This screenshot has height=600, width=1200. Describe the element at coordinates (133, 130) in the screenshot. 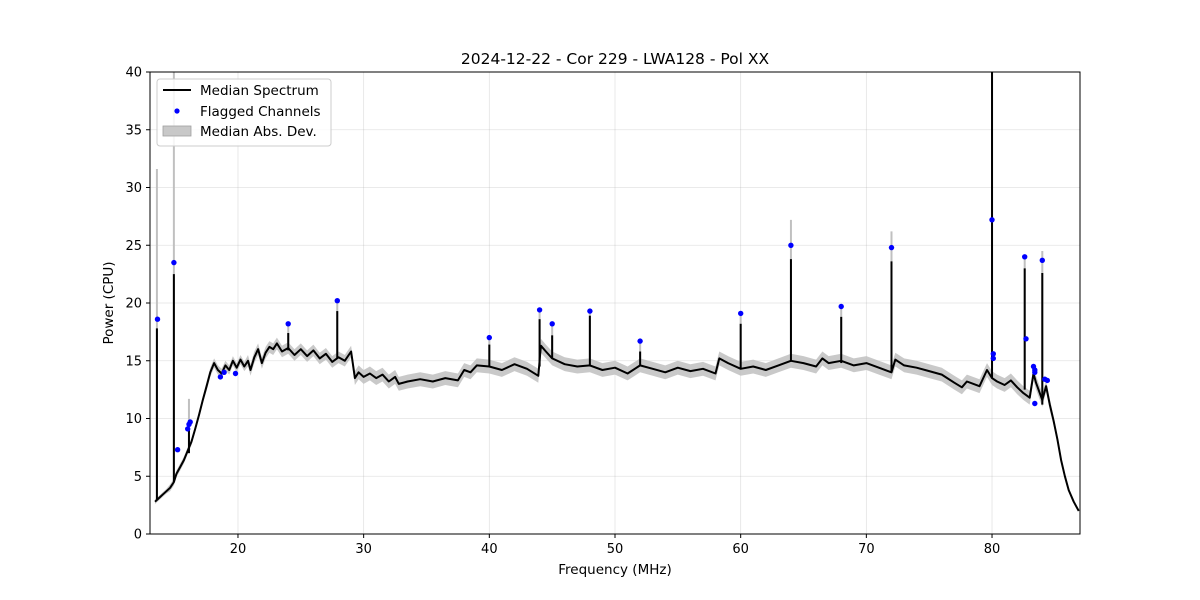

I see `y-tick-label: 35` at that location.